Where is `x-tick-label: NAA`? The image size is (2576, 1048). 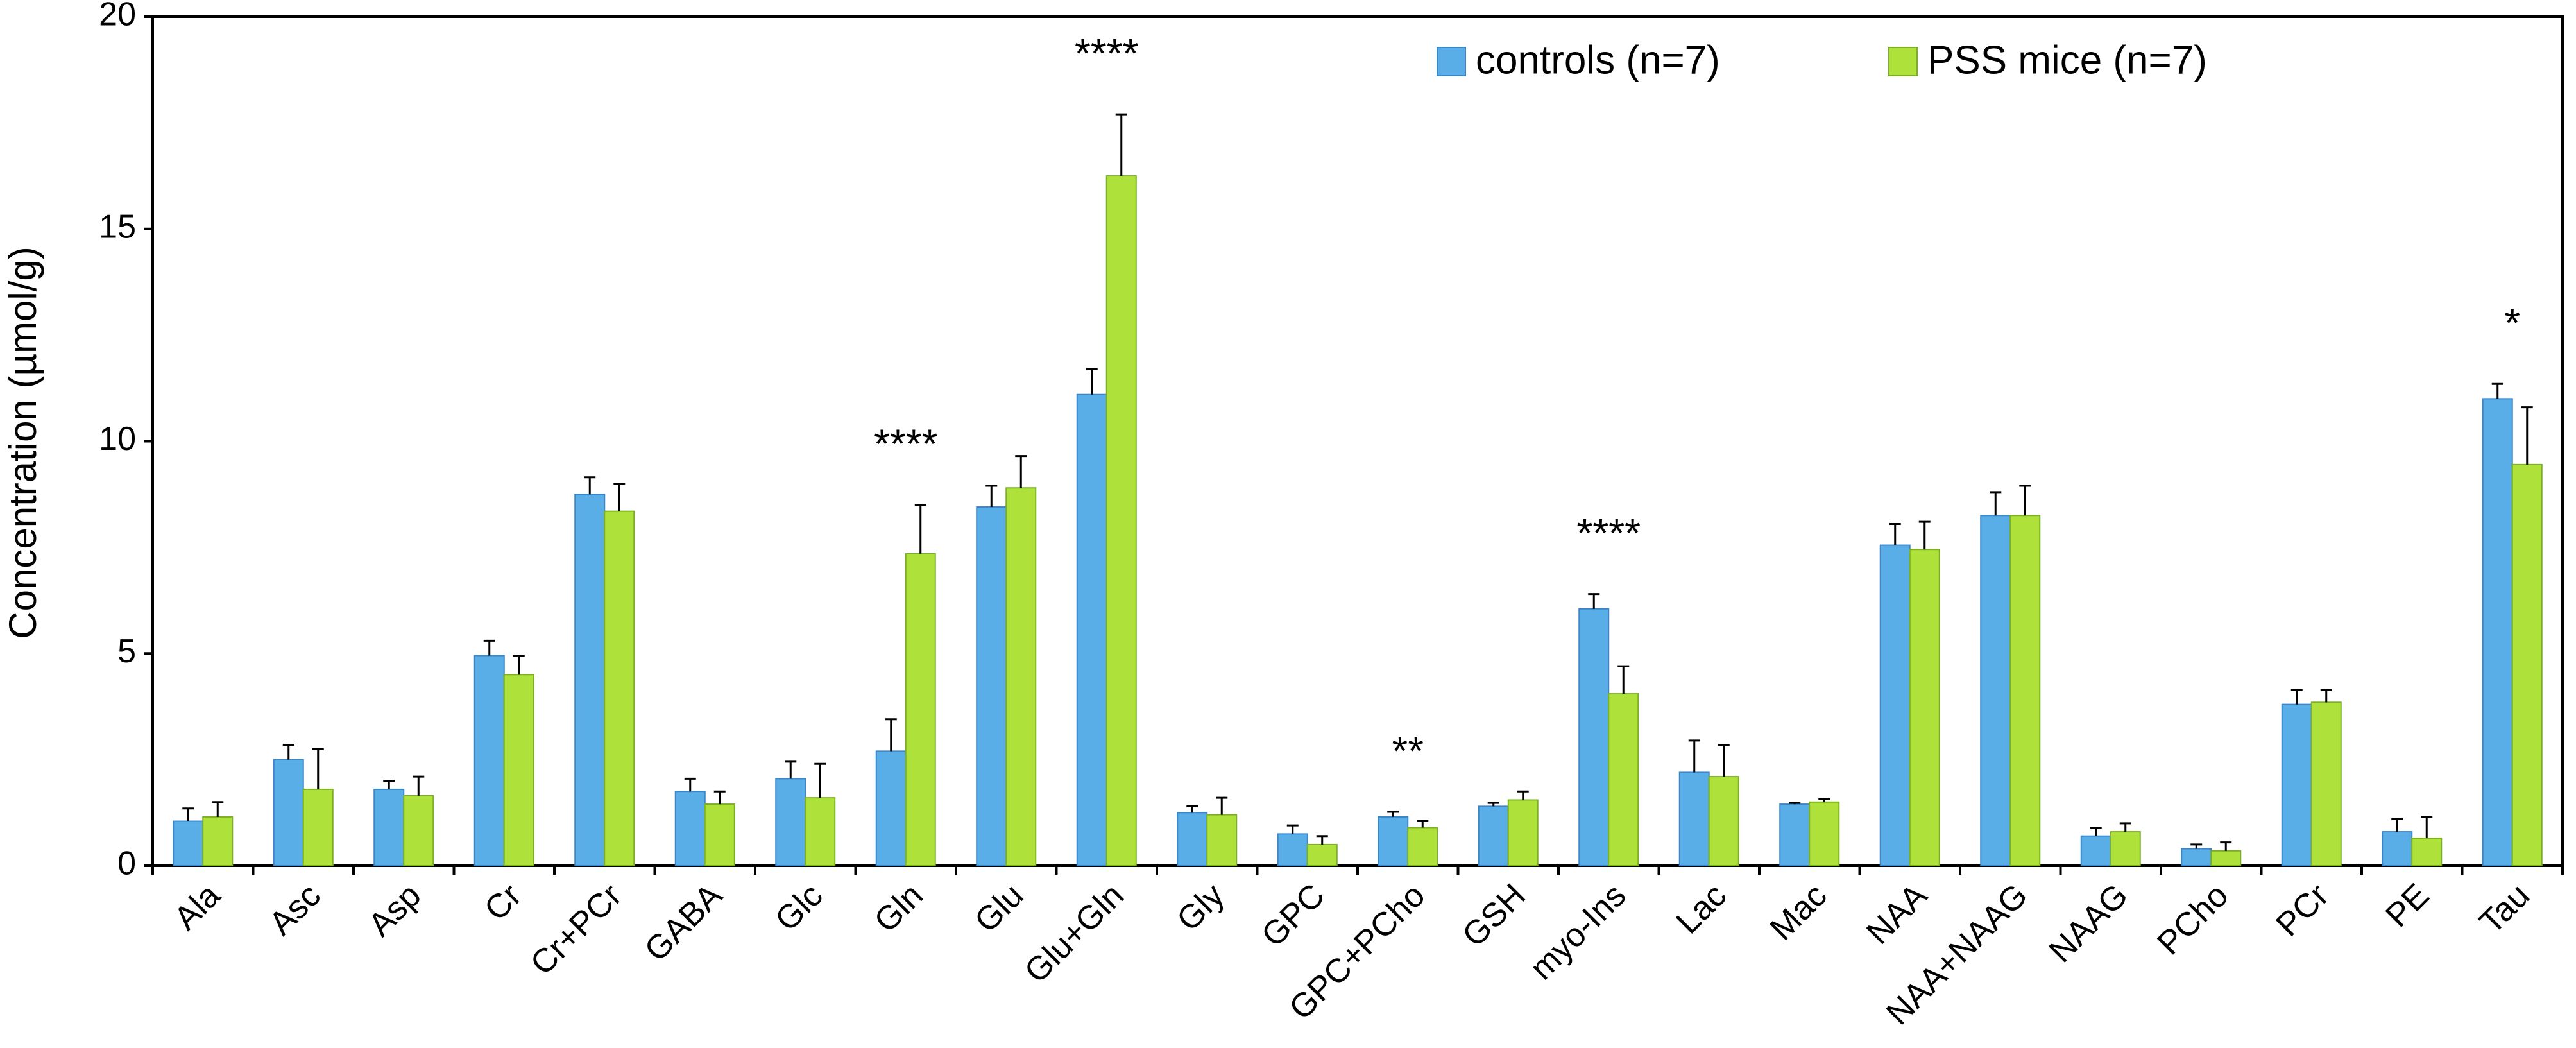
x-tick-label: NAA is located at coordinates (1897, 914).